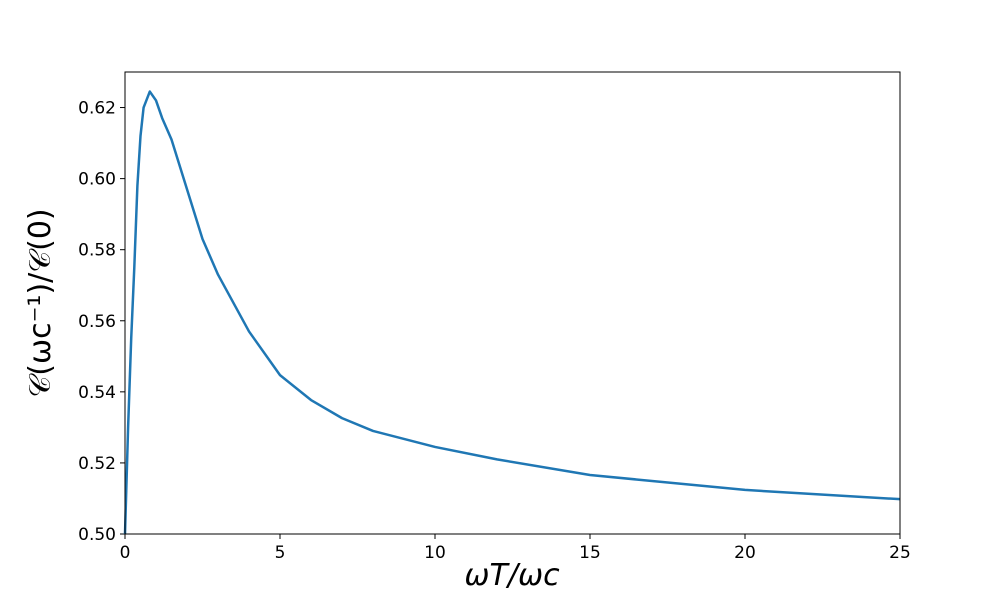 This screenshot has width=1000, height=600. What do you see at coordinates (97, 535) in the screenshot?
I see `y-tick-label: 0.50` at bounding box center [97, 535].